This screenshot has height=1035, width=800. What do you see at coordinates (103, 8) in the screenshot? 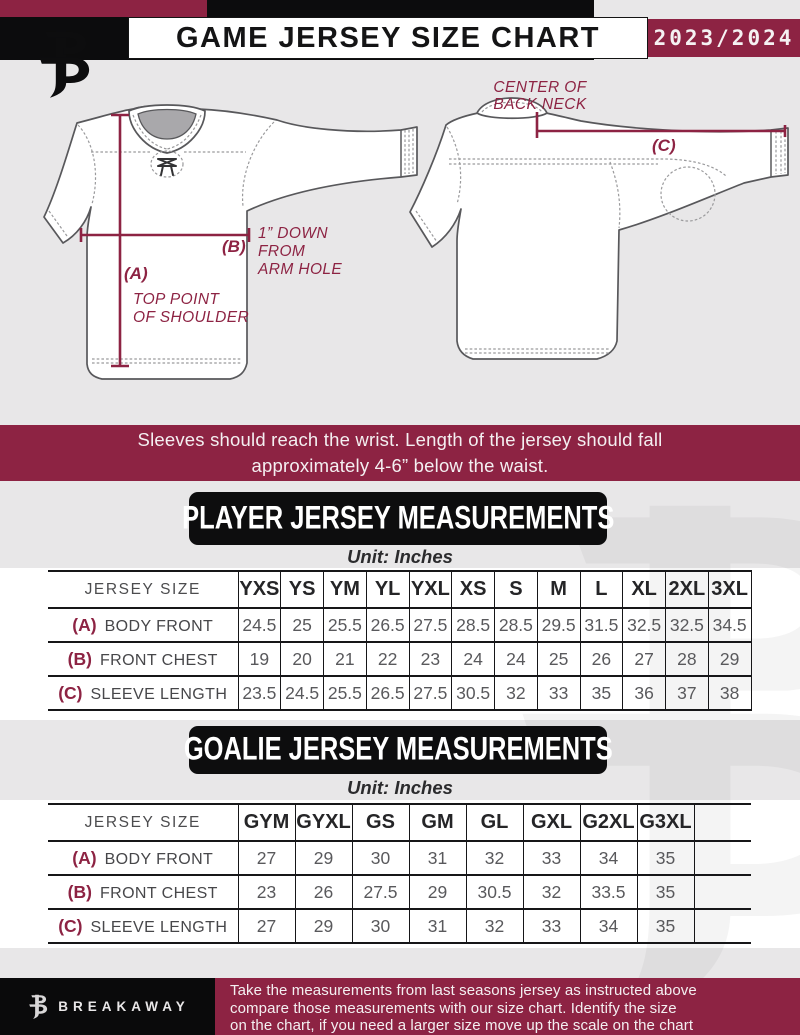
I see `top-bar-maroon` at bounding box center [103, 8].